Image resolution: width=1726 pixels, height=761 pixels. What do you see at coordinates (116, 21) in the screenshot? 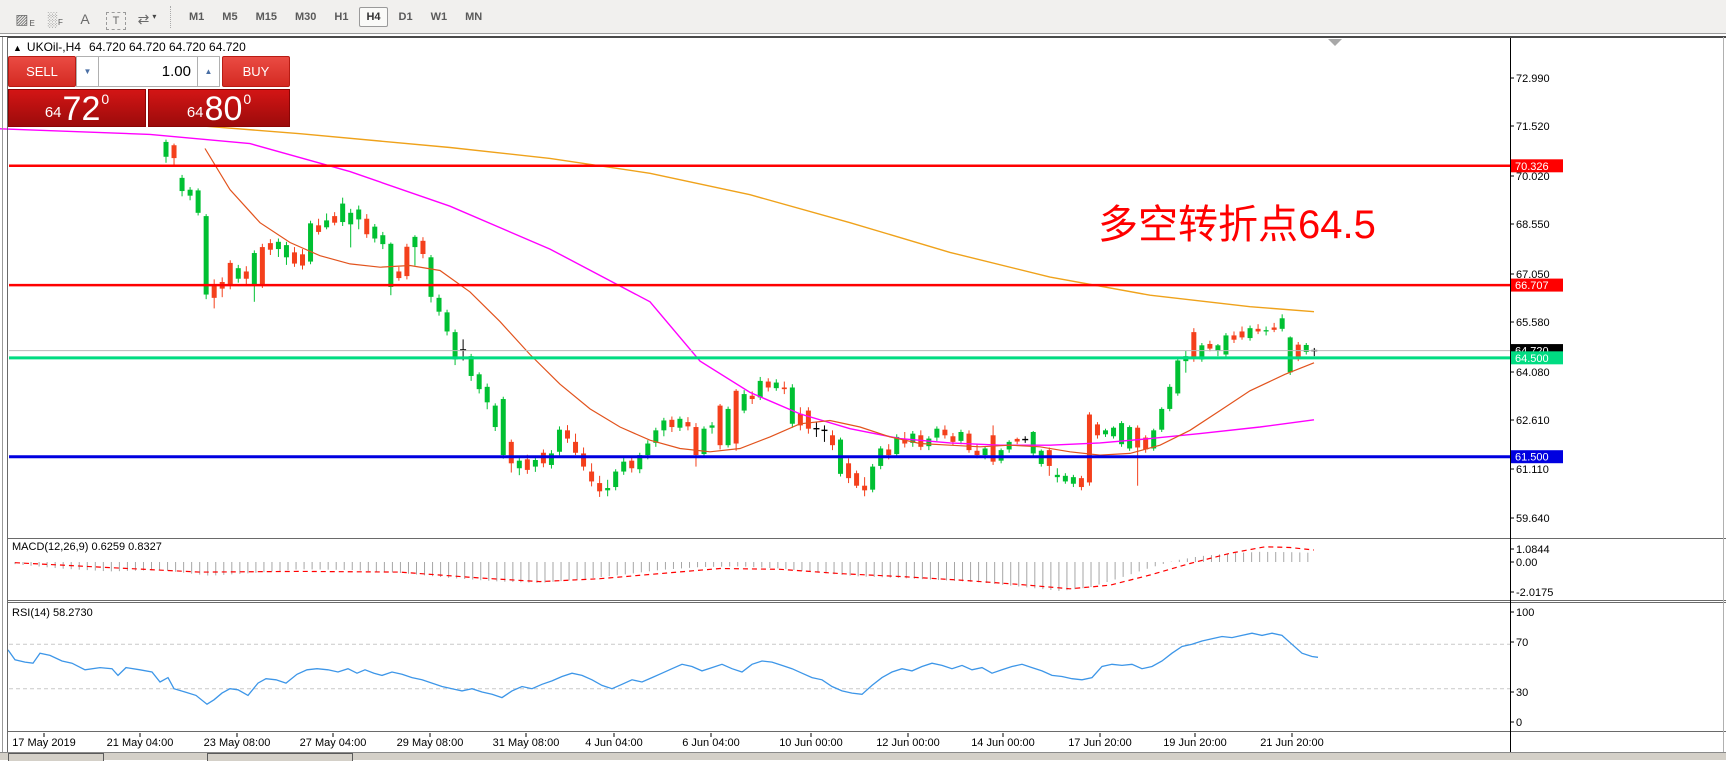
I see `text-box-icon: T` at bounding box center [116, 21].